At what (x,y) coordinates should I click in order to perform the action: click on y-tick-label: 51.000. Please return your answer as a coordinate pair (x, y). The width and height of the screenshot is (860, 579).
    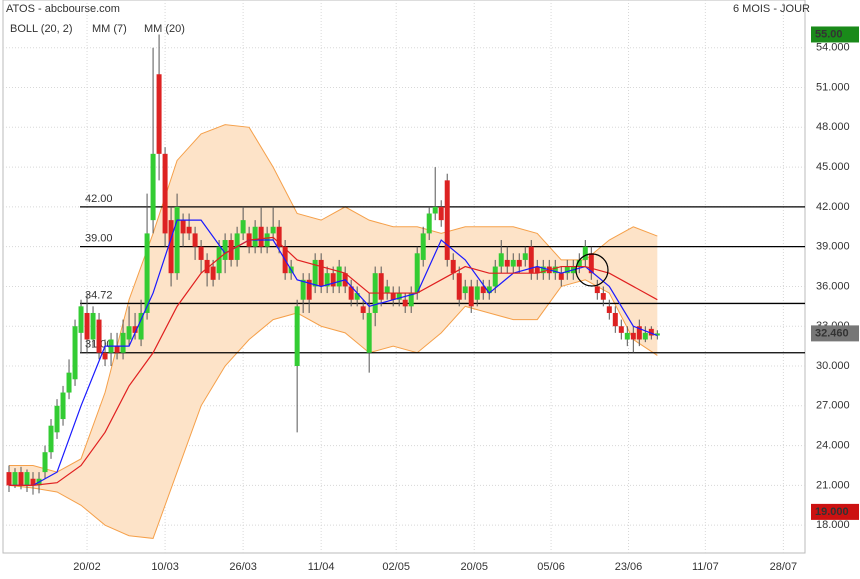
    Looking at the image, I should click on (833, 87).